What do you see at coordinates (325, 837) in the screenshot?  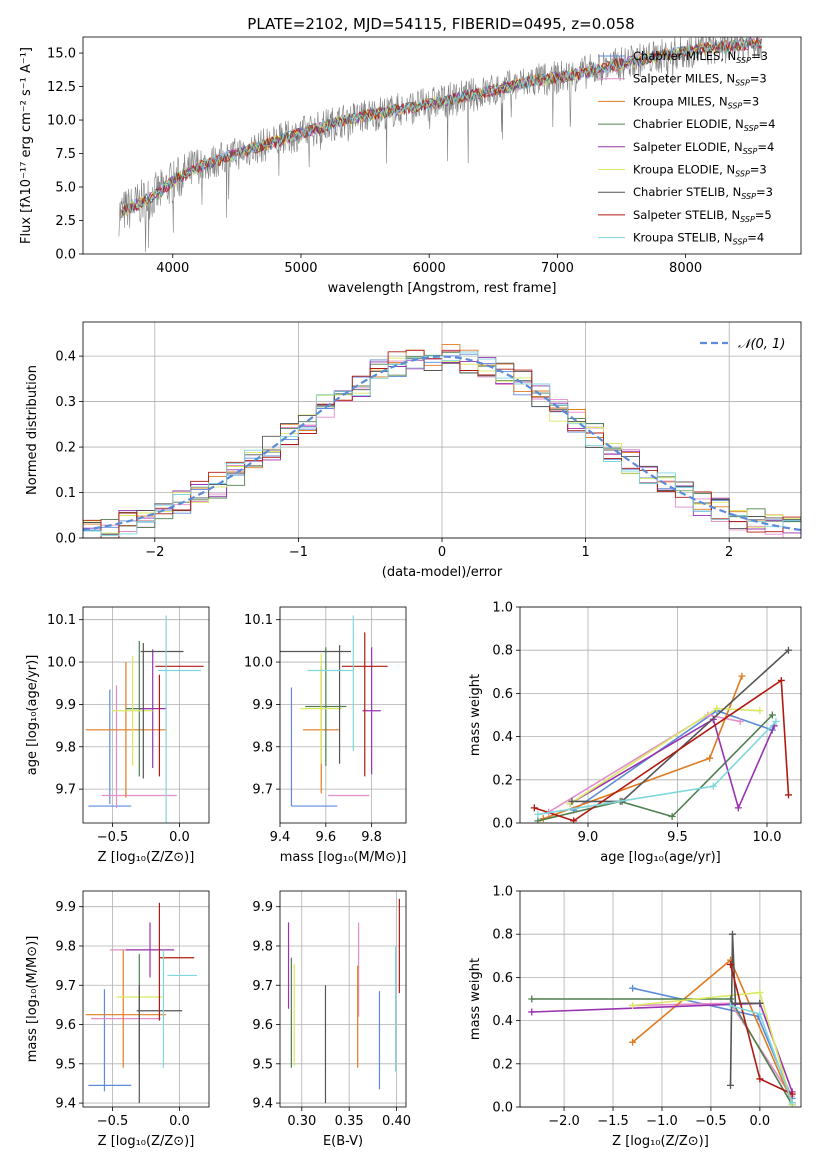 I see `x-tick-label: 9.6` at bounding box center [325, 837].